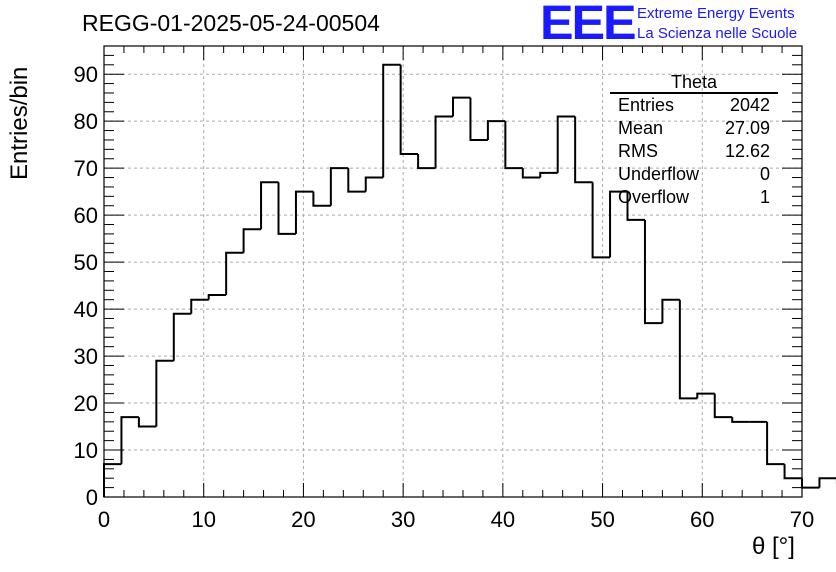  What do you see at coordinates (694, 105) in the screenshot?
I see `stats-row: Entries 2042` at bounding box center [694, 105].